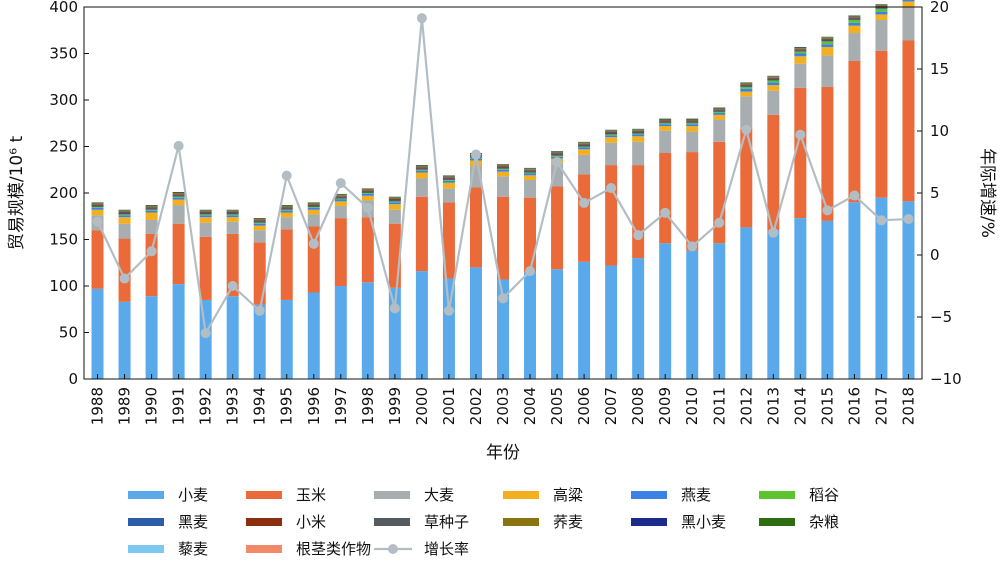 The height and width of the screenshot is (566, 1000). What do you see at coordinates (935, 193) in the screenshot?
I see `y2-tick-label: 5` at bounding box center [935, 193].